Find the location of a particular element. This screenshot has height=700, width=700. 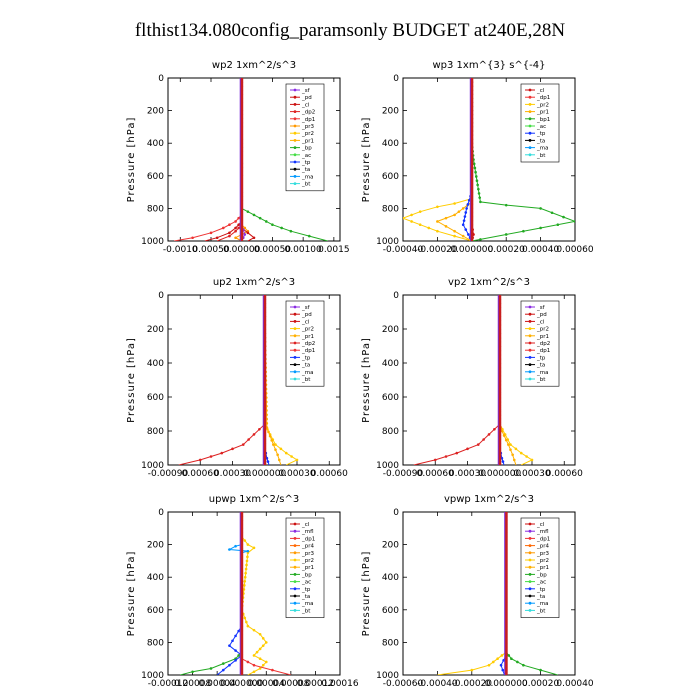

series-line_cl is located at coordinates (248, 159).